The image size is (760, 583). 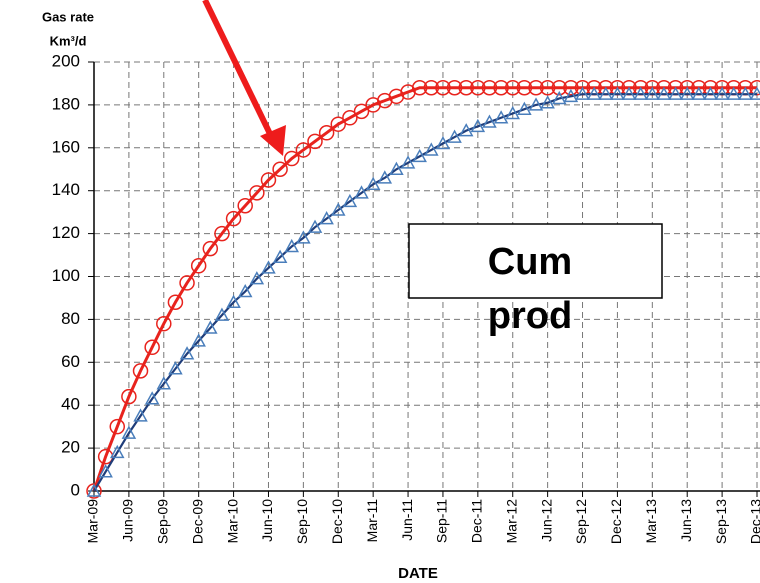 What do you see at coordinates (66, 232) in the screenshot?
I see `y-tick-label: 120` at bounding box center [66, 232].